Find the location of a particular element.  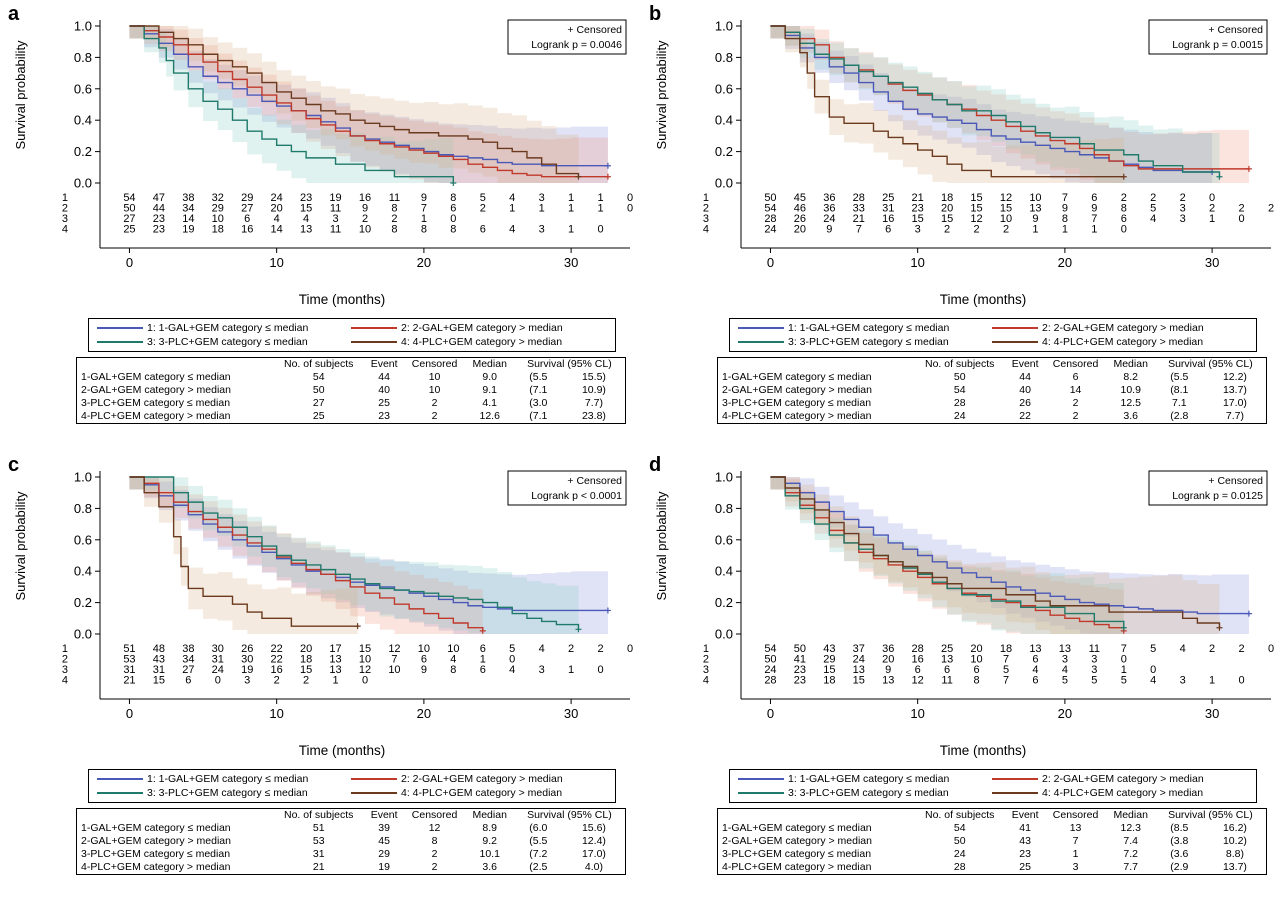

stats-cell: 14 is located at coordinates (1075, 390).